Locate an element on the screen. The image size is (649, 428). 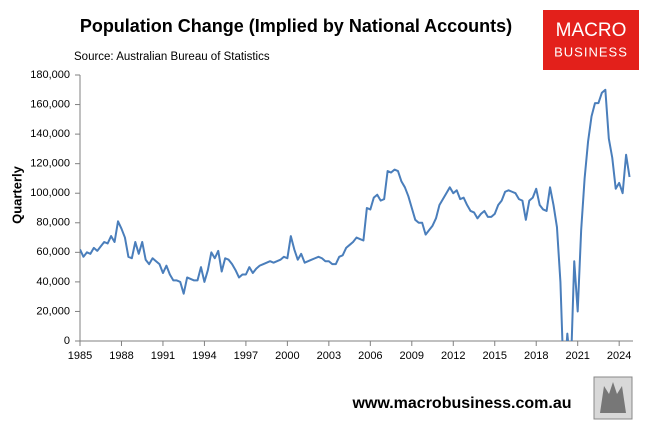
logo is located at coordinates (591, 40).